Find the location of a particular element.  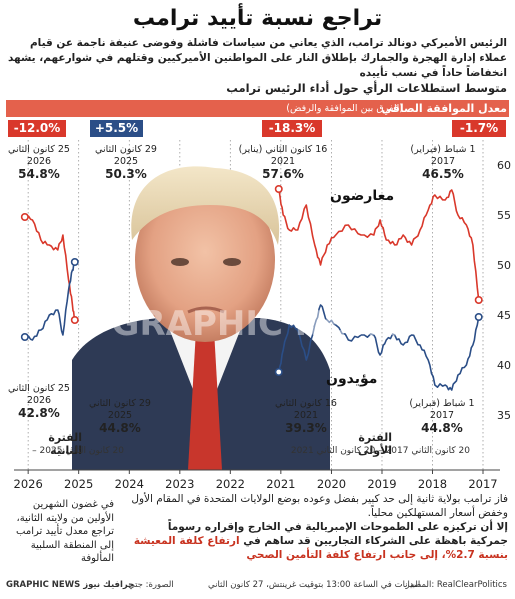

callout-value: 50.3% is located at coordinates (126, 174).